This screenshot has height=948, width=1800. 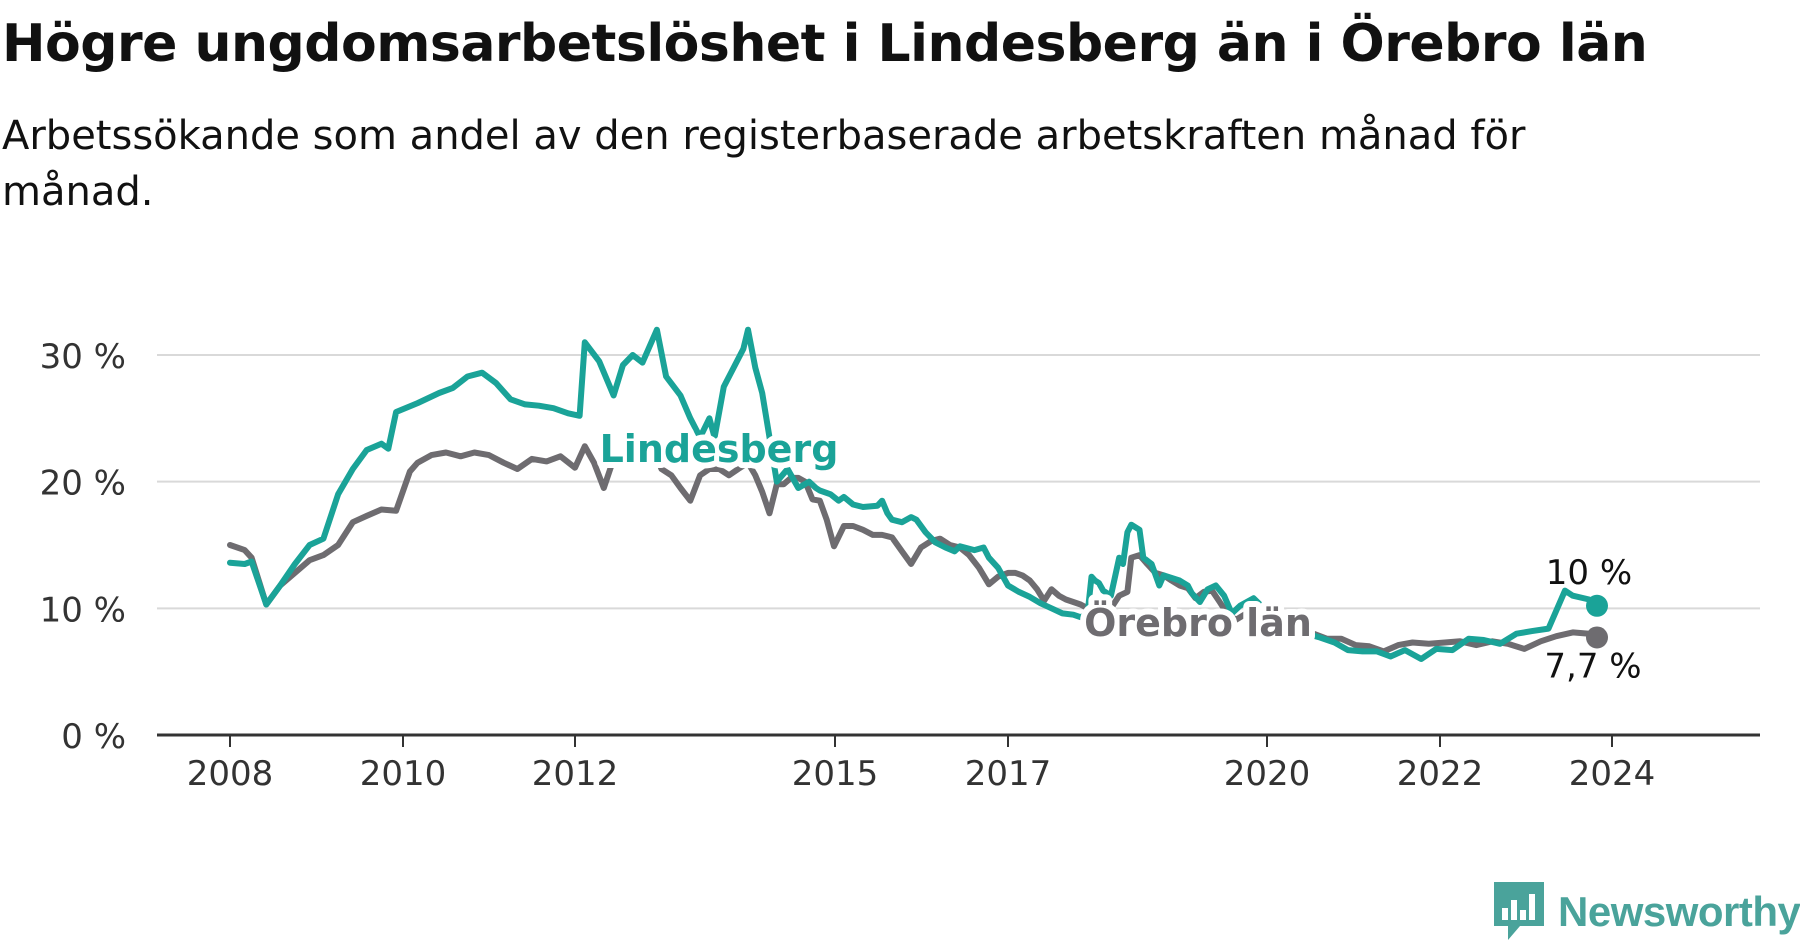 What do you see at coordinates (1612, 774) in the screenshot?
I see `x-tick-label: 2024` at bounding box center [1612, 774].